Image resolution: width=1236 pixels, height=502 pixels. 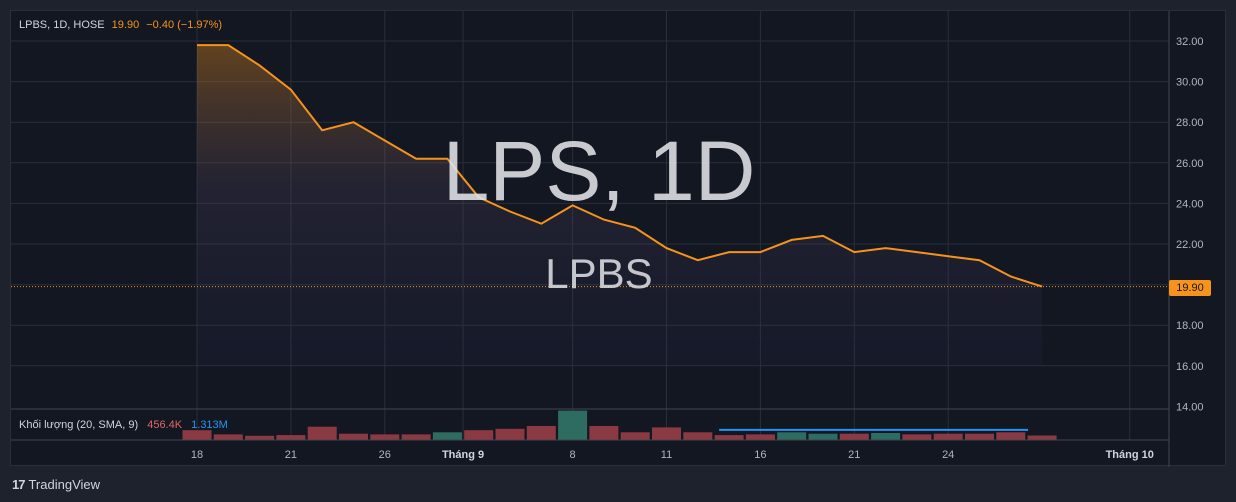 What do you see at coordinates (760, 455) in the screenshot?
I see `x-tick-label: 16` at bounding box center [760, 455].